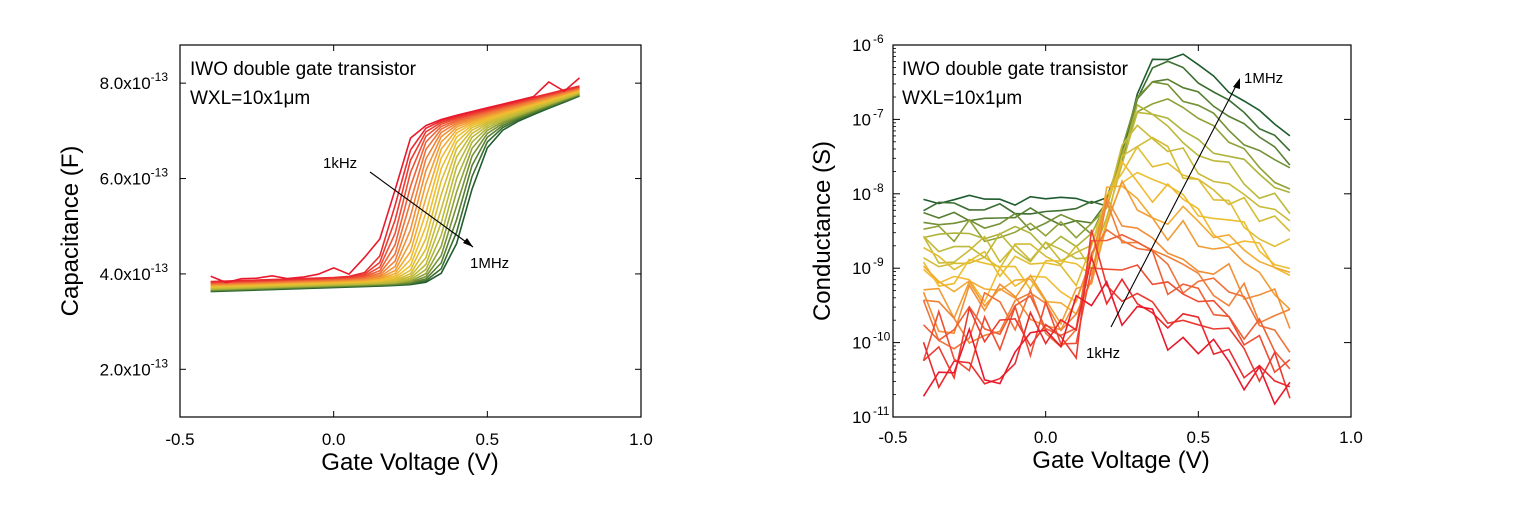 This screenshot has width=1526, height=532. What do you see at coordinates (1199, 437) in the screenshot?
I see `right-x-tick-label: 0.5` at bounding box center [1199, 437].